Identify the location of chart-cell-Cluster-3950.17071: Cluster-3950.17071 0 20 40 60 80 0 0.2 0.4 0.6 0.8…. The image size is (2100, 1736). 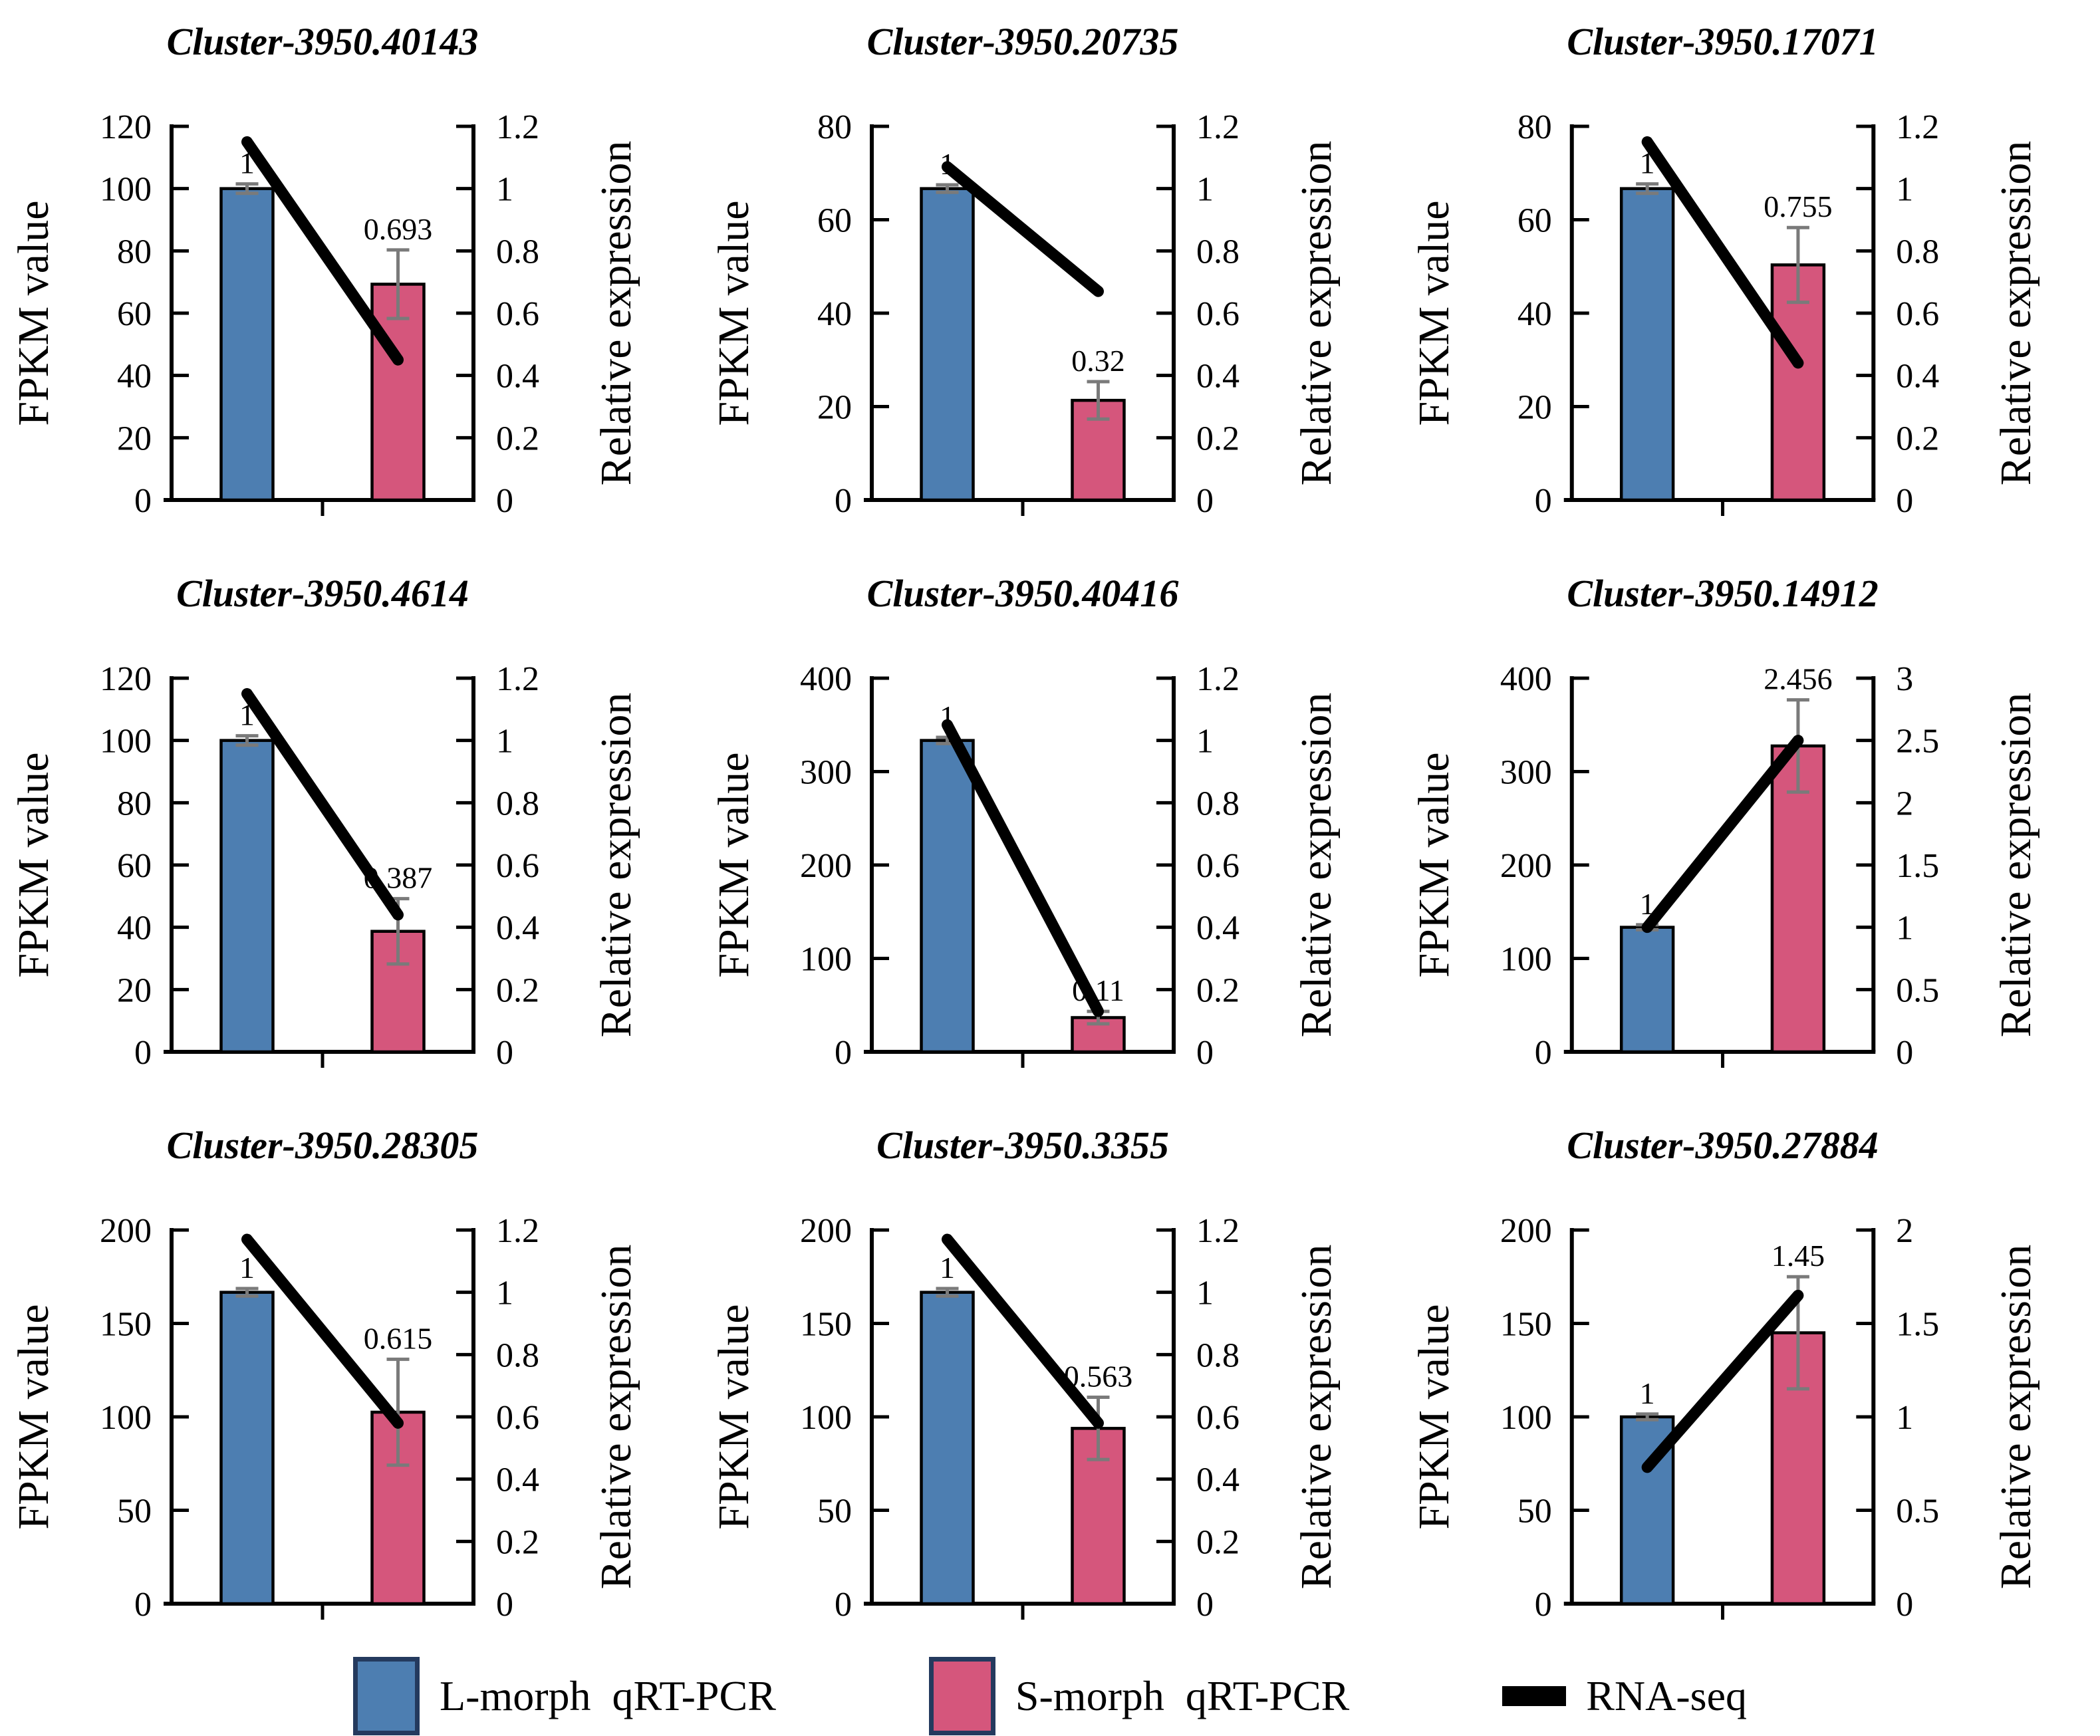
(1750, 276).